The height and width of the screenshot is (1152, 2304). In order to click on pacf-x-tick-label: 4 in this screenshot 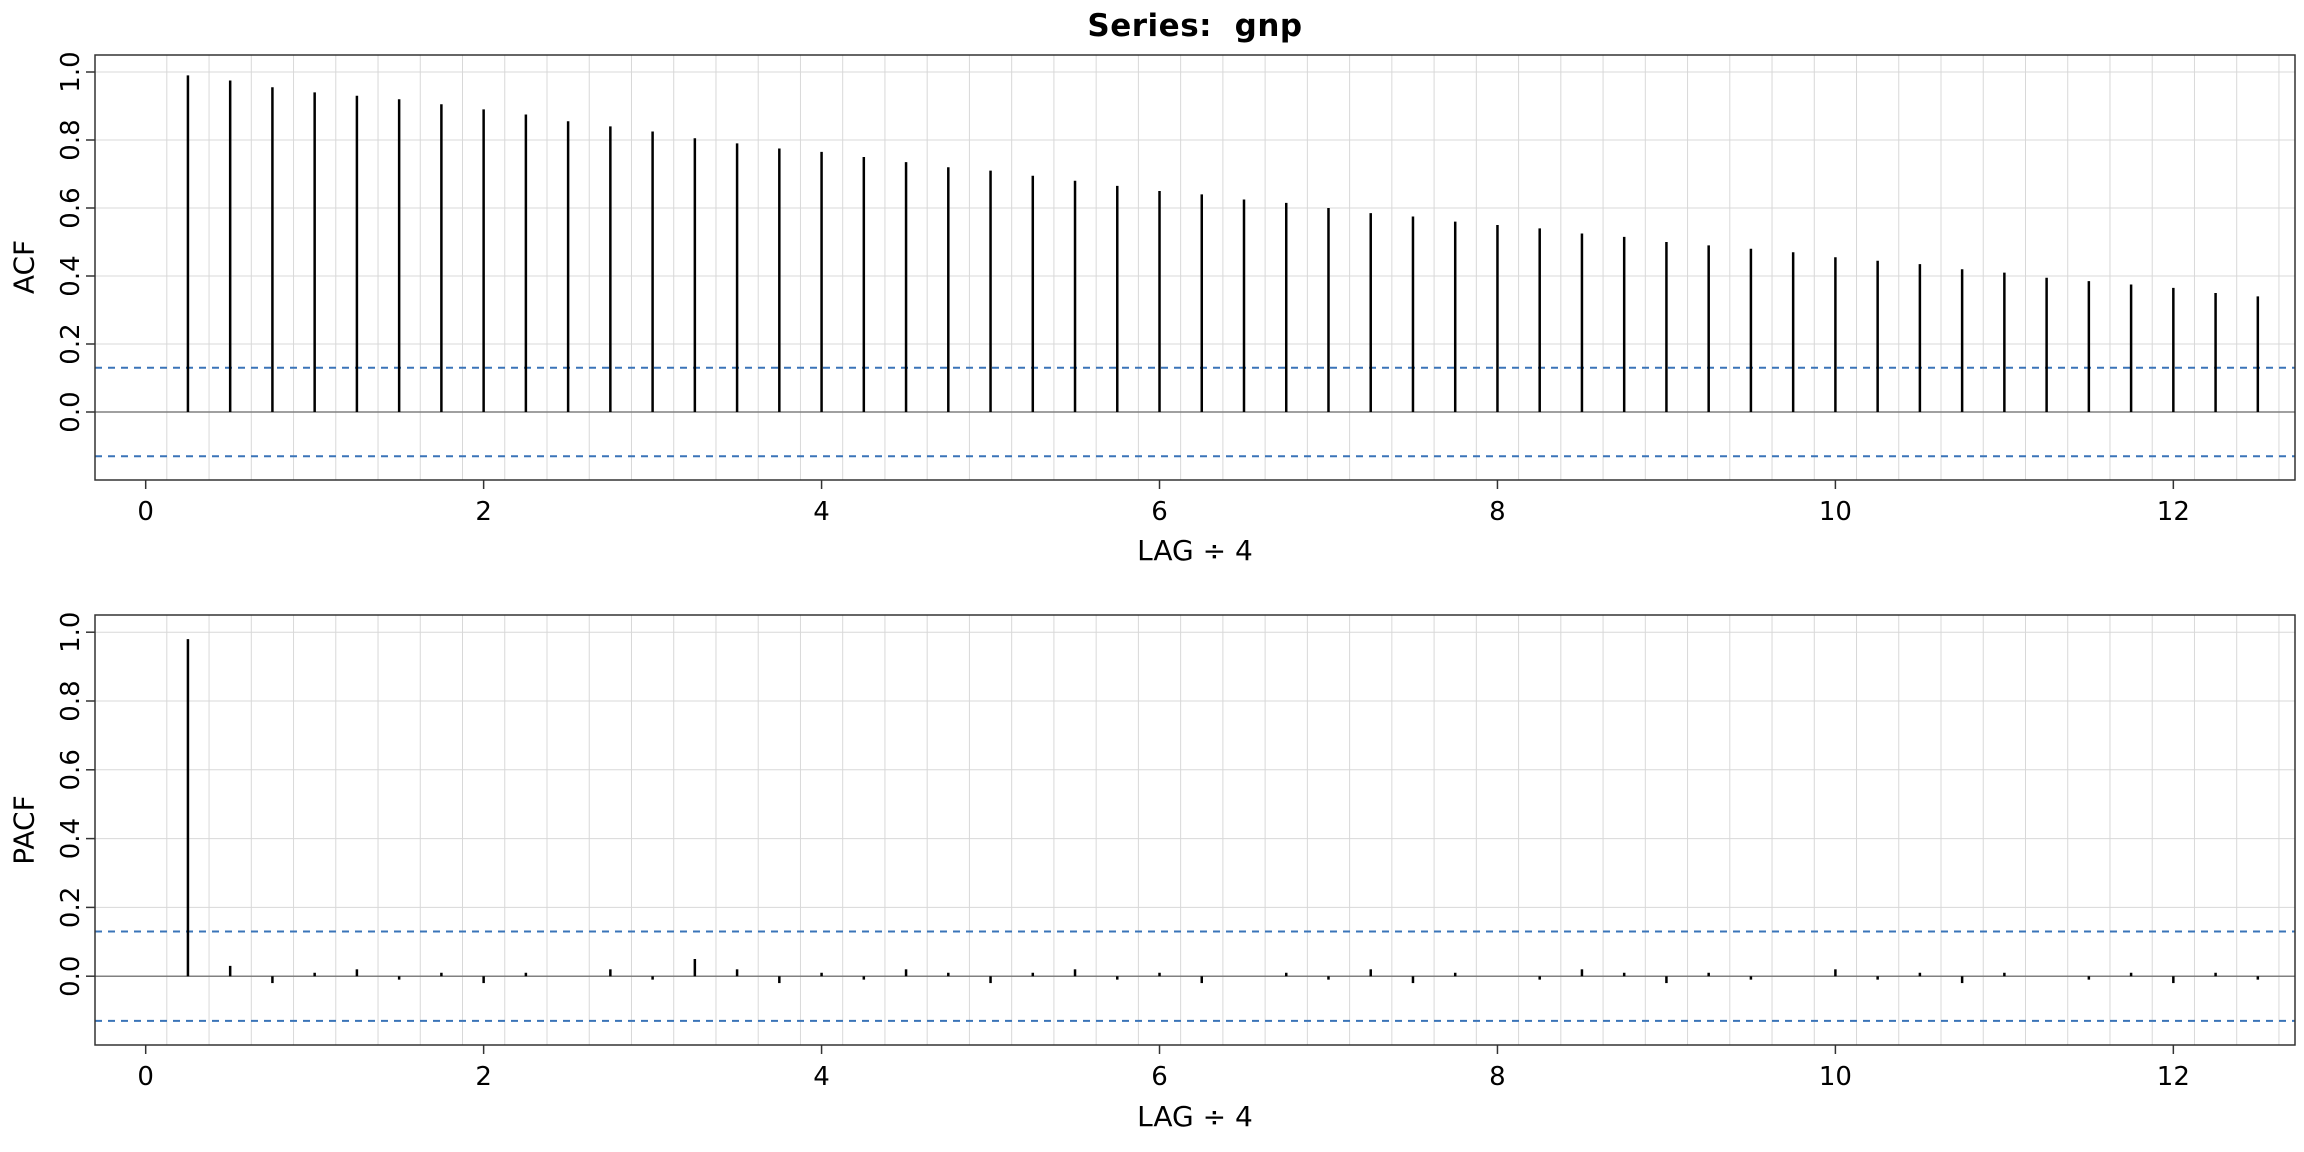, I will do `click(821, 1077)`.